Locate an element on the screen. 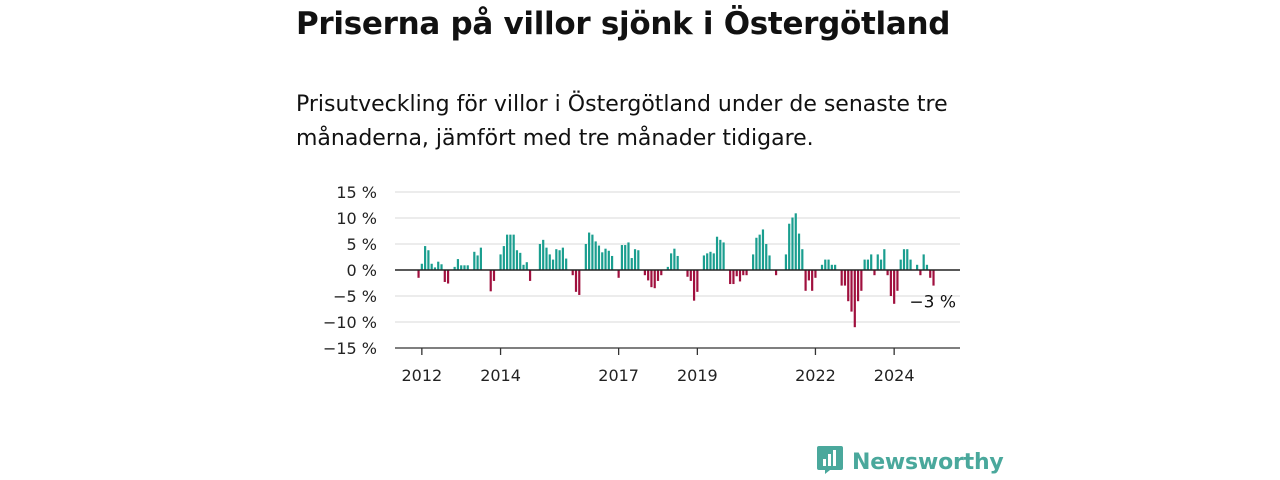 The image size is (1280, 480). bars is located at coordinates (676, 270).